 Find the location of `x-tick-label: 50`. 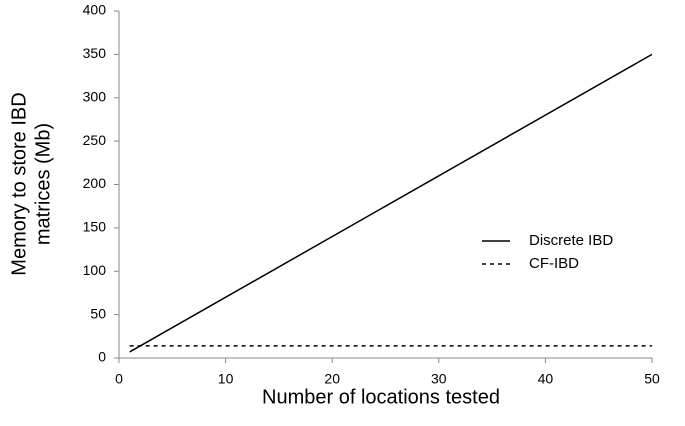

x-tick-label: 50 is located at coordinates (652, 379).